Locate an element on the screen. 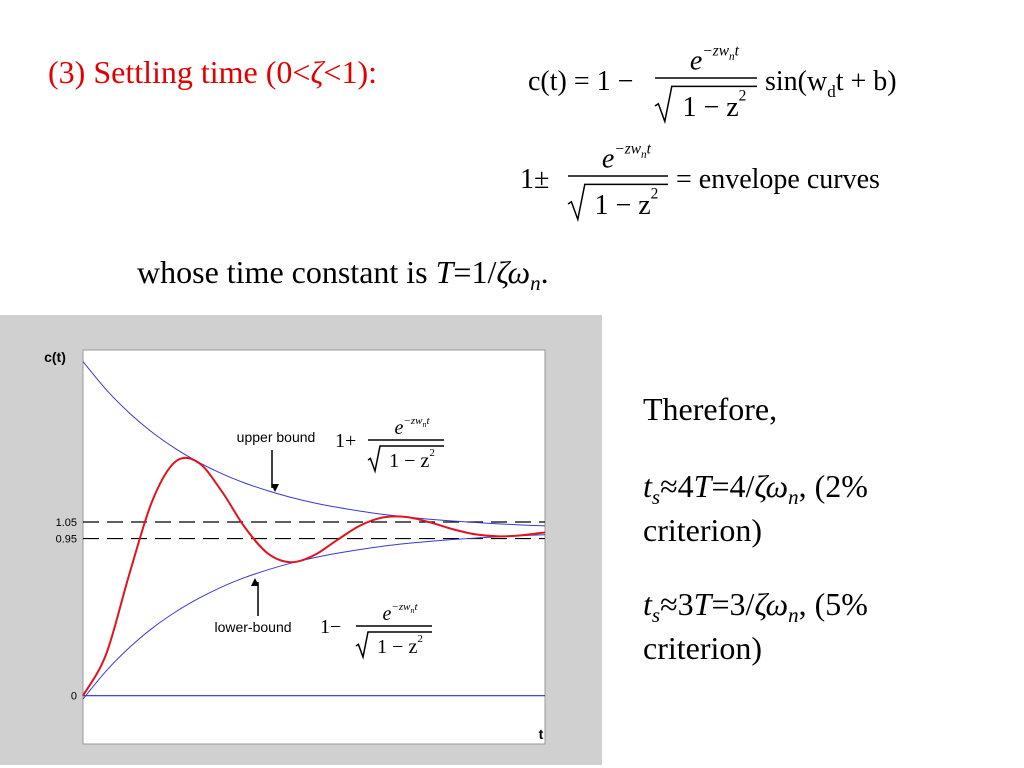 Image resolution: width=1024 pixels, height=768 pixels. annotation: upper bound is located at coordinates (276, 437).